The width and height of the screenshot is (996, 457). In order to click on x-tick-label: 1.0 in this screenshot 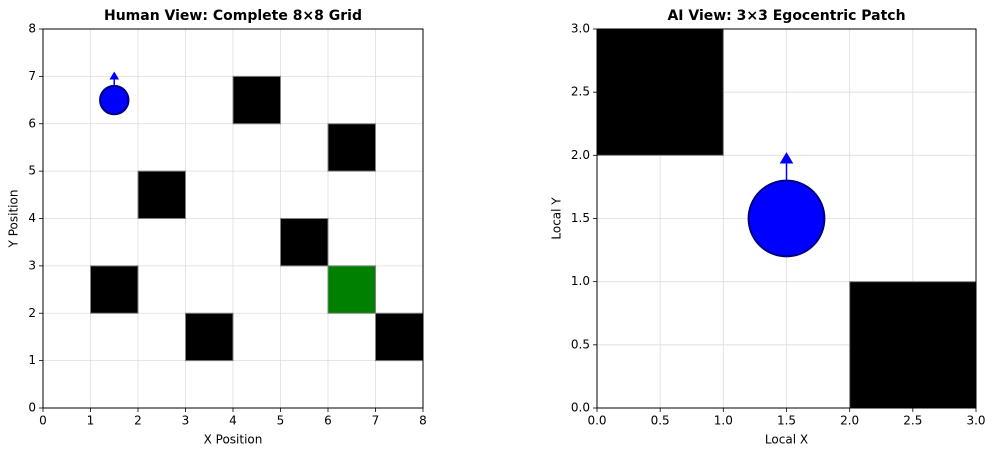, I will do `click(723, 421)`.